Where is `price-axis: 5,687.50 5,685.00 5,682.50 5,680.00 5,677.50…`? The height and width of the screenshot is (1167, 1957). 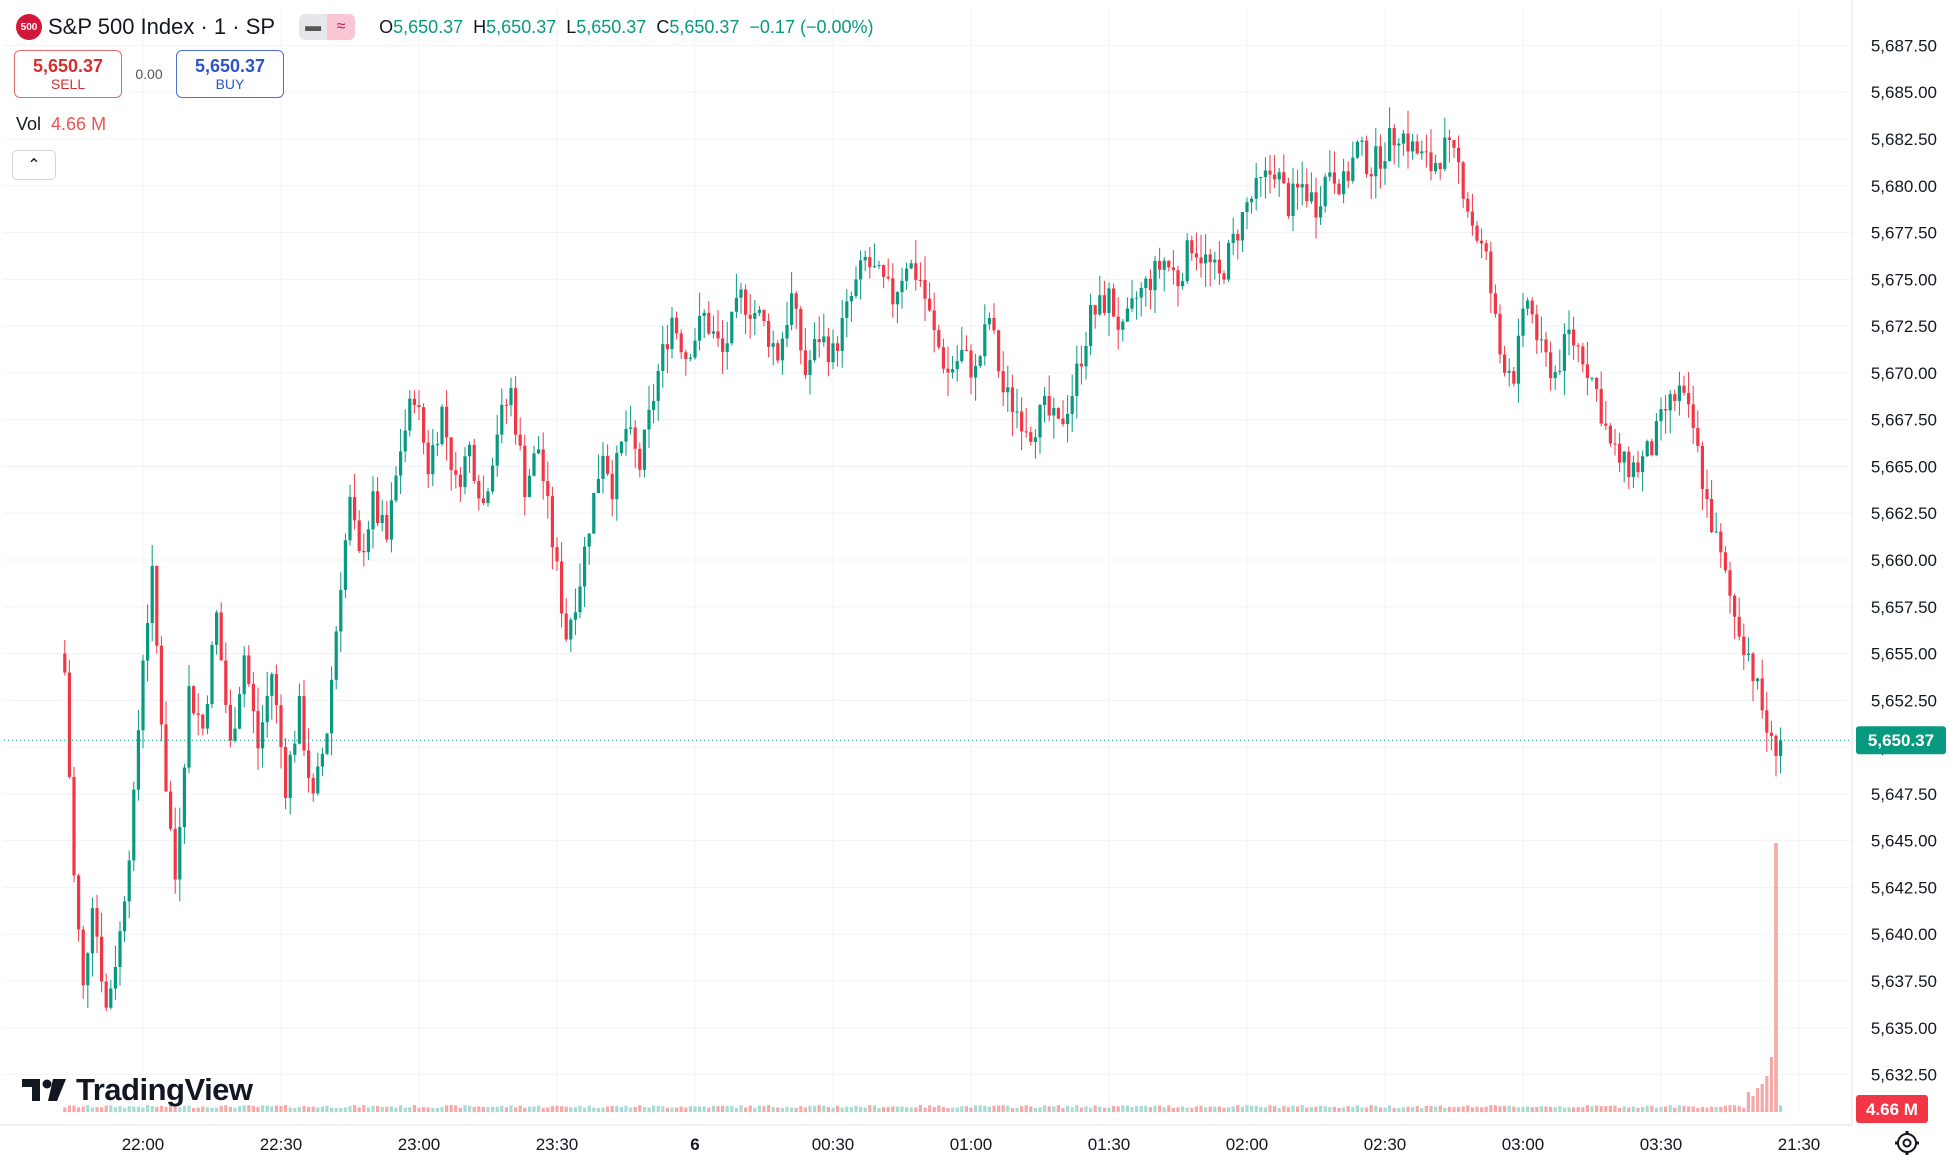 price-axis: 5,687.50 5,685.00 5,682.50 5,680.00 5,677.50… is located at coordinates (1898, 562).